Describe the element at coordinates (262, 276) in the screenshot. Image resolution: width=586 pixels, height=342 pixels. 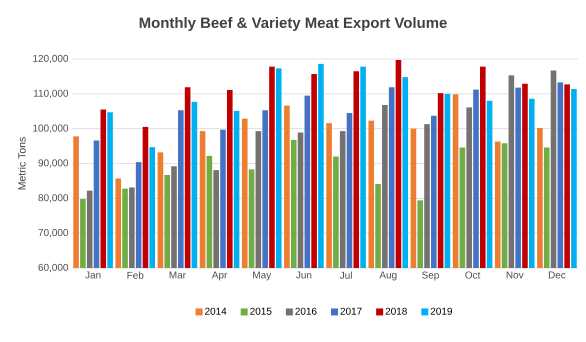
I see `x-tick-label: May` at that location.